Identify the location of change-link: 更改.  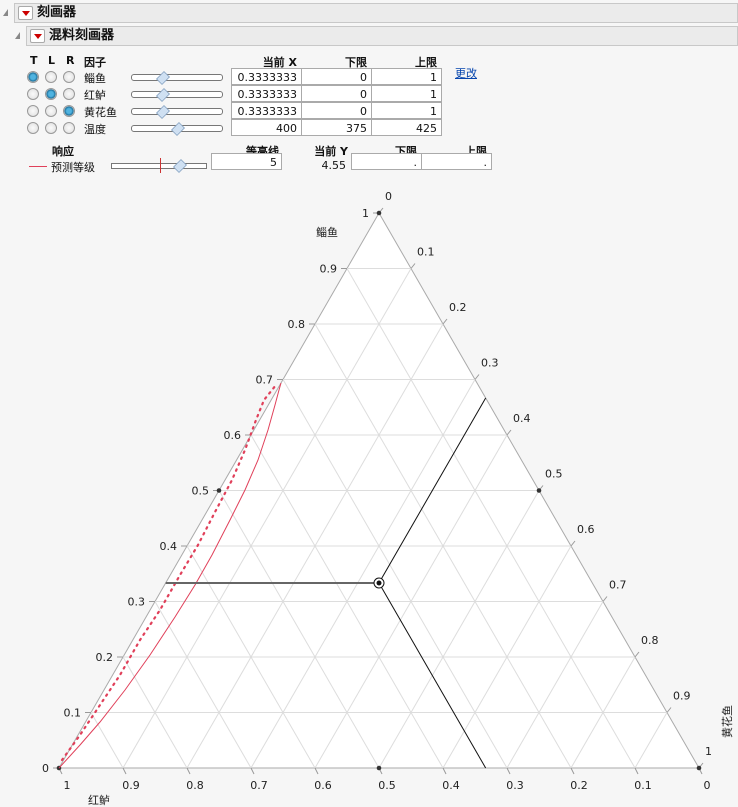
(466, 73).